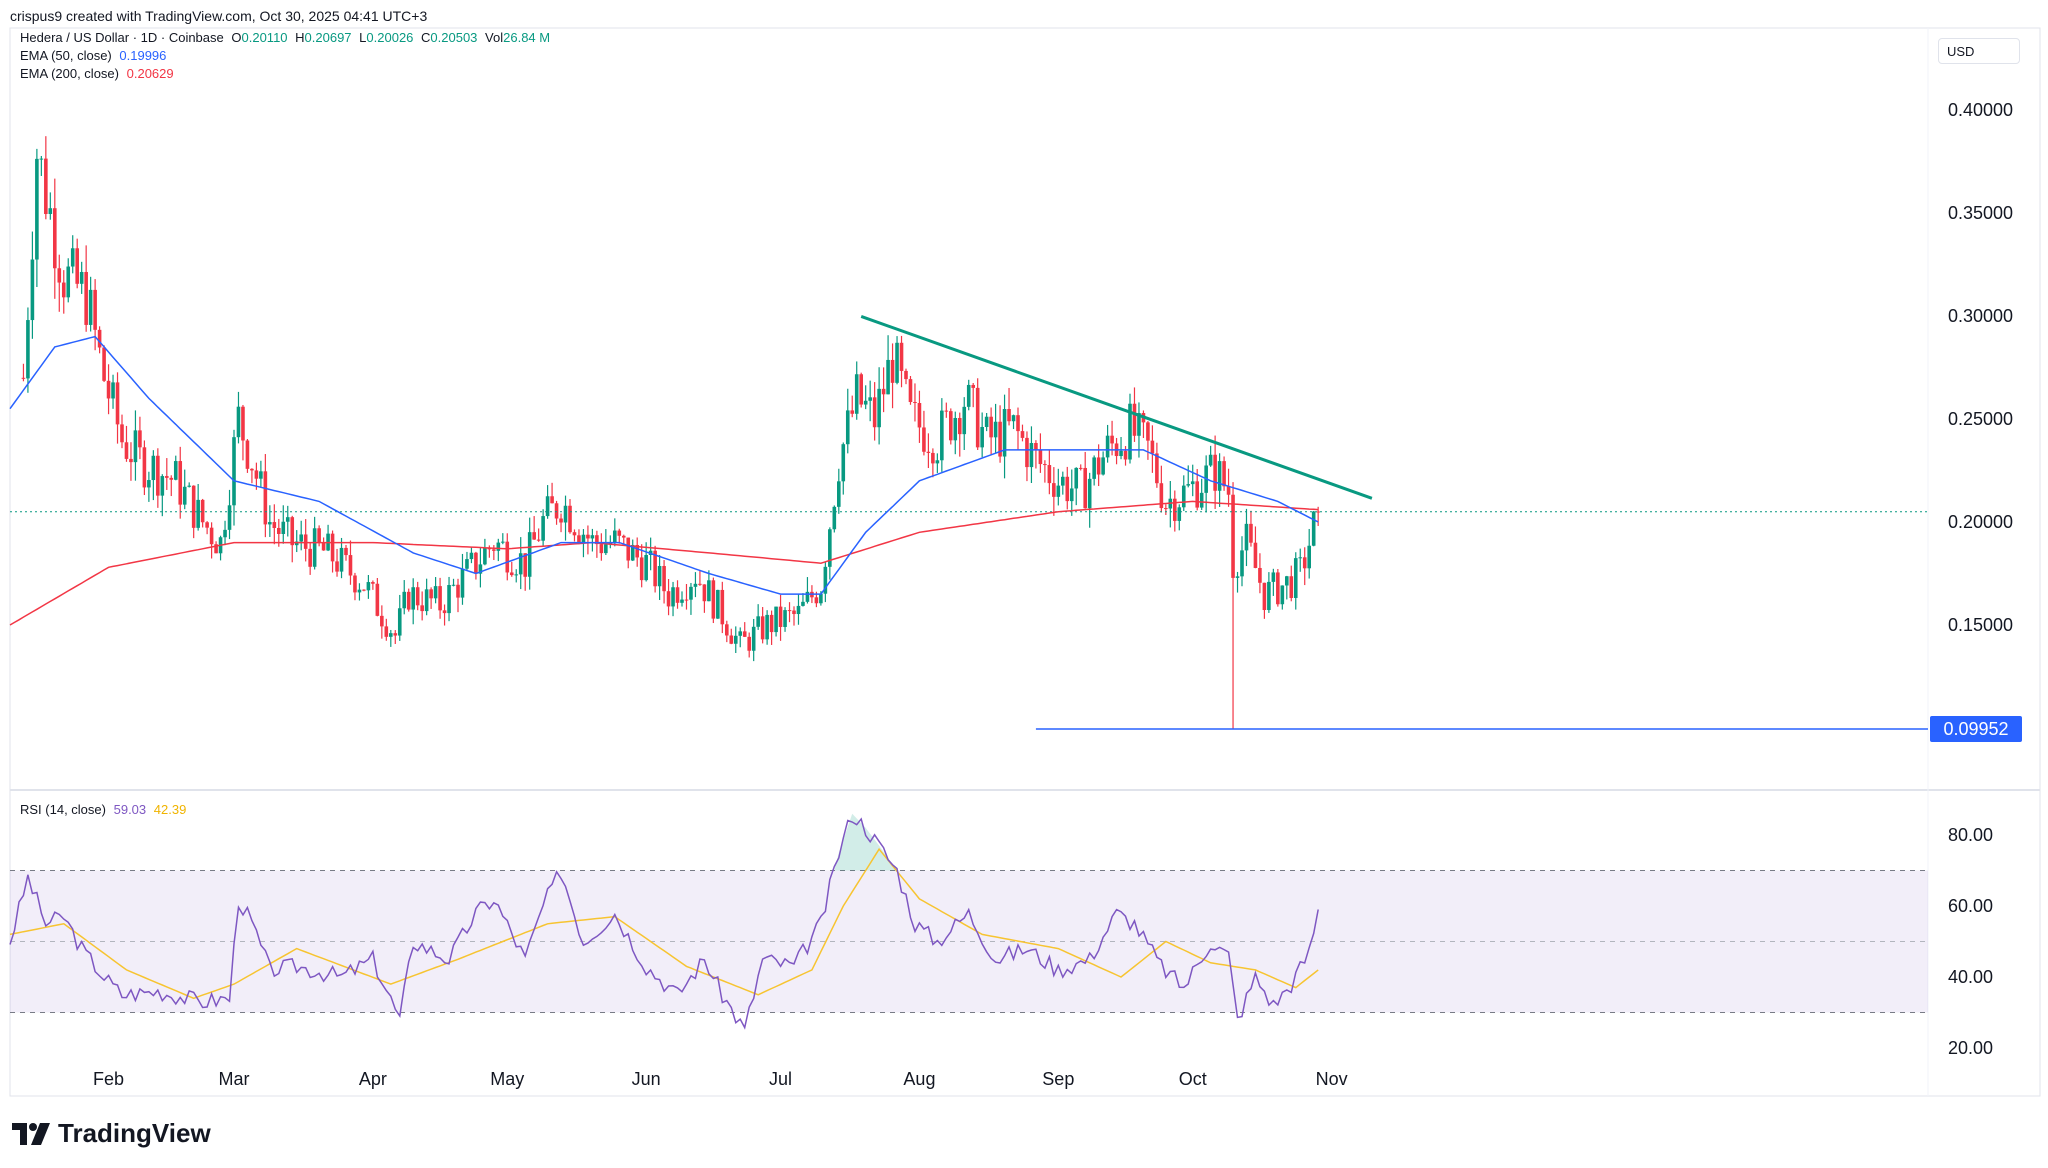  Describe the element at coordinates (646, 1079) in the screenshot. I see `time-tick-label: Jun` at that location.